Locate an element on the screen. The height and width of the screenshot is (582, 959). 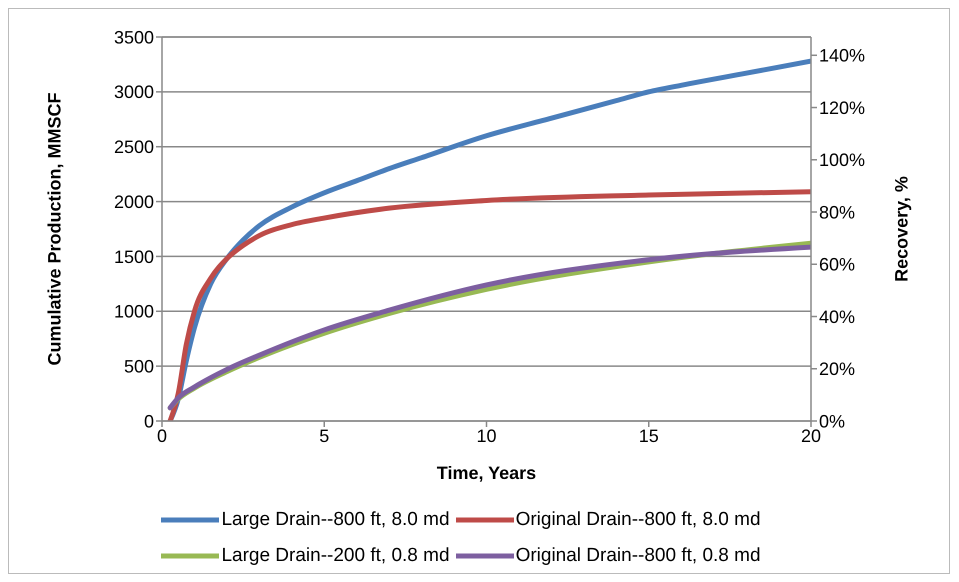
x-tick-label: 10 is located at coordinates (486, 436).